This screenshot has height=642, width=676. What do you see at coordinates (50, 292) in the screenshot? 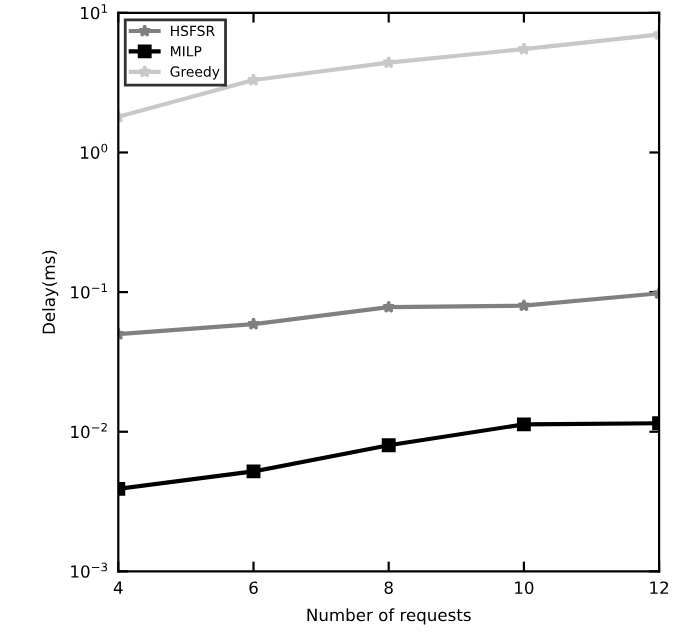
I see `y-axis-title: Delay(ms)` at bounding box center [50, 292].